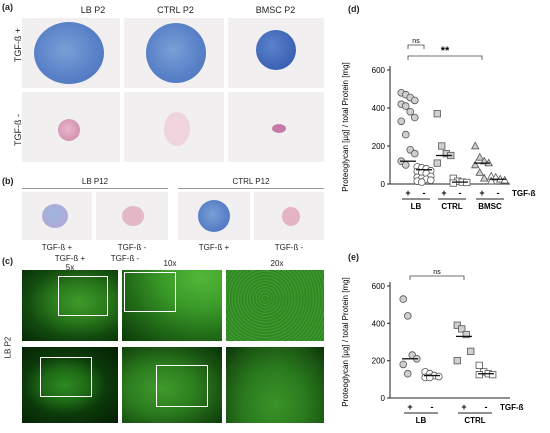 This screenshot has width=550, height=433. Describe the element at coordinates (7, 7) in the screenshot. I see `panel-a-letter: (a)` at that location.